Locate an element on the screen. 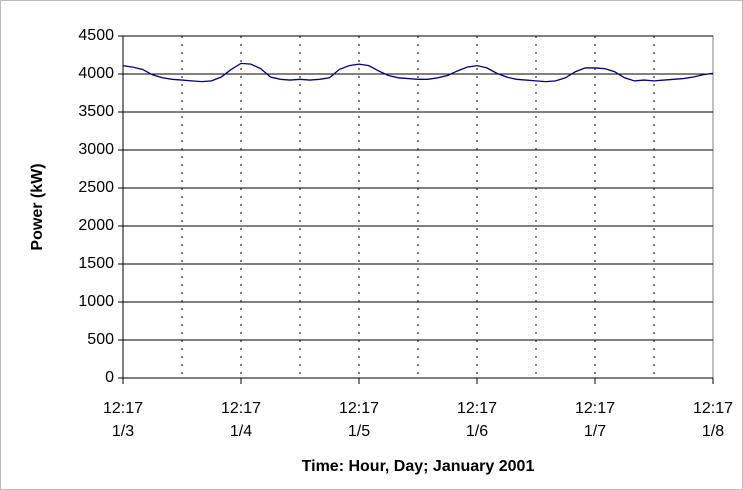 The height and width of the screenshot is (490, 743). x-axis-label: Time: Hour, Day; January 2001 is located at coordinates (418, 466).